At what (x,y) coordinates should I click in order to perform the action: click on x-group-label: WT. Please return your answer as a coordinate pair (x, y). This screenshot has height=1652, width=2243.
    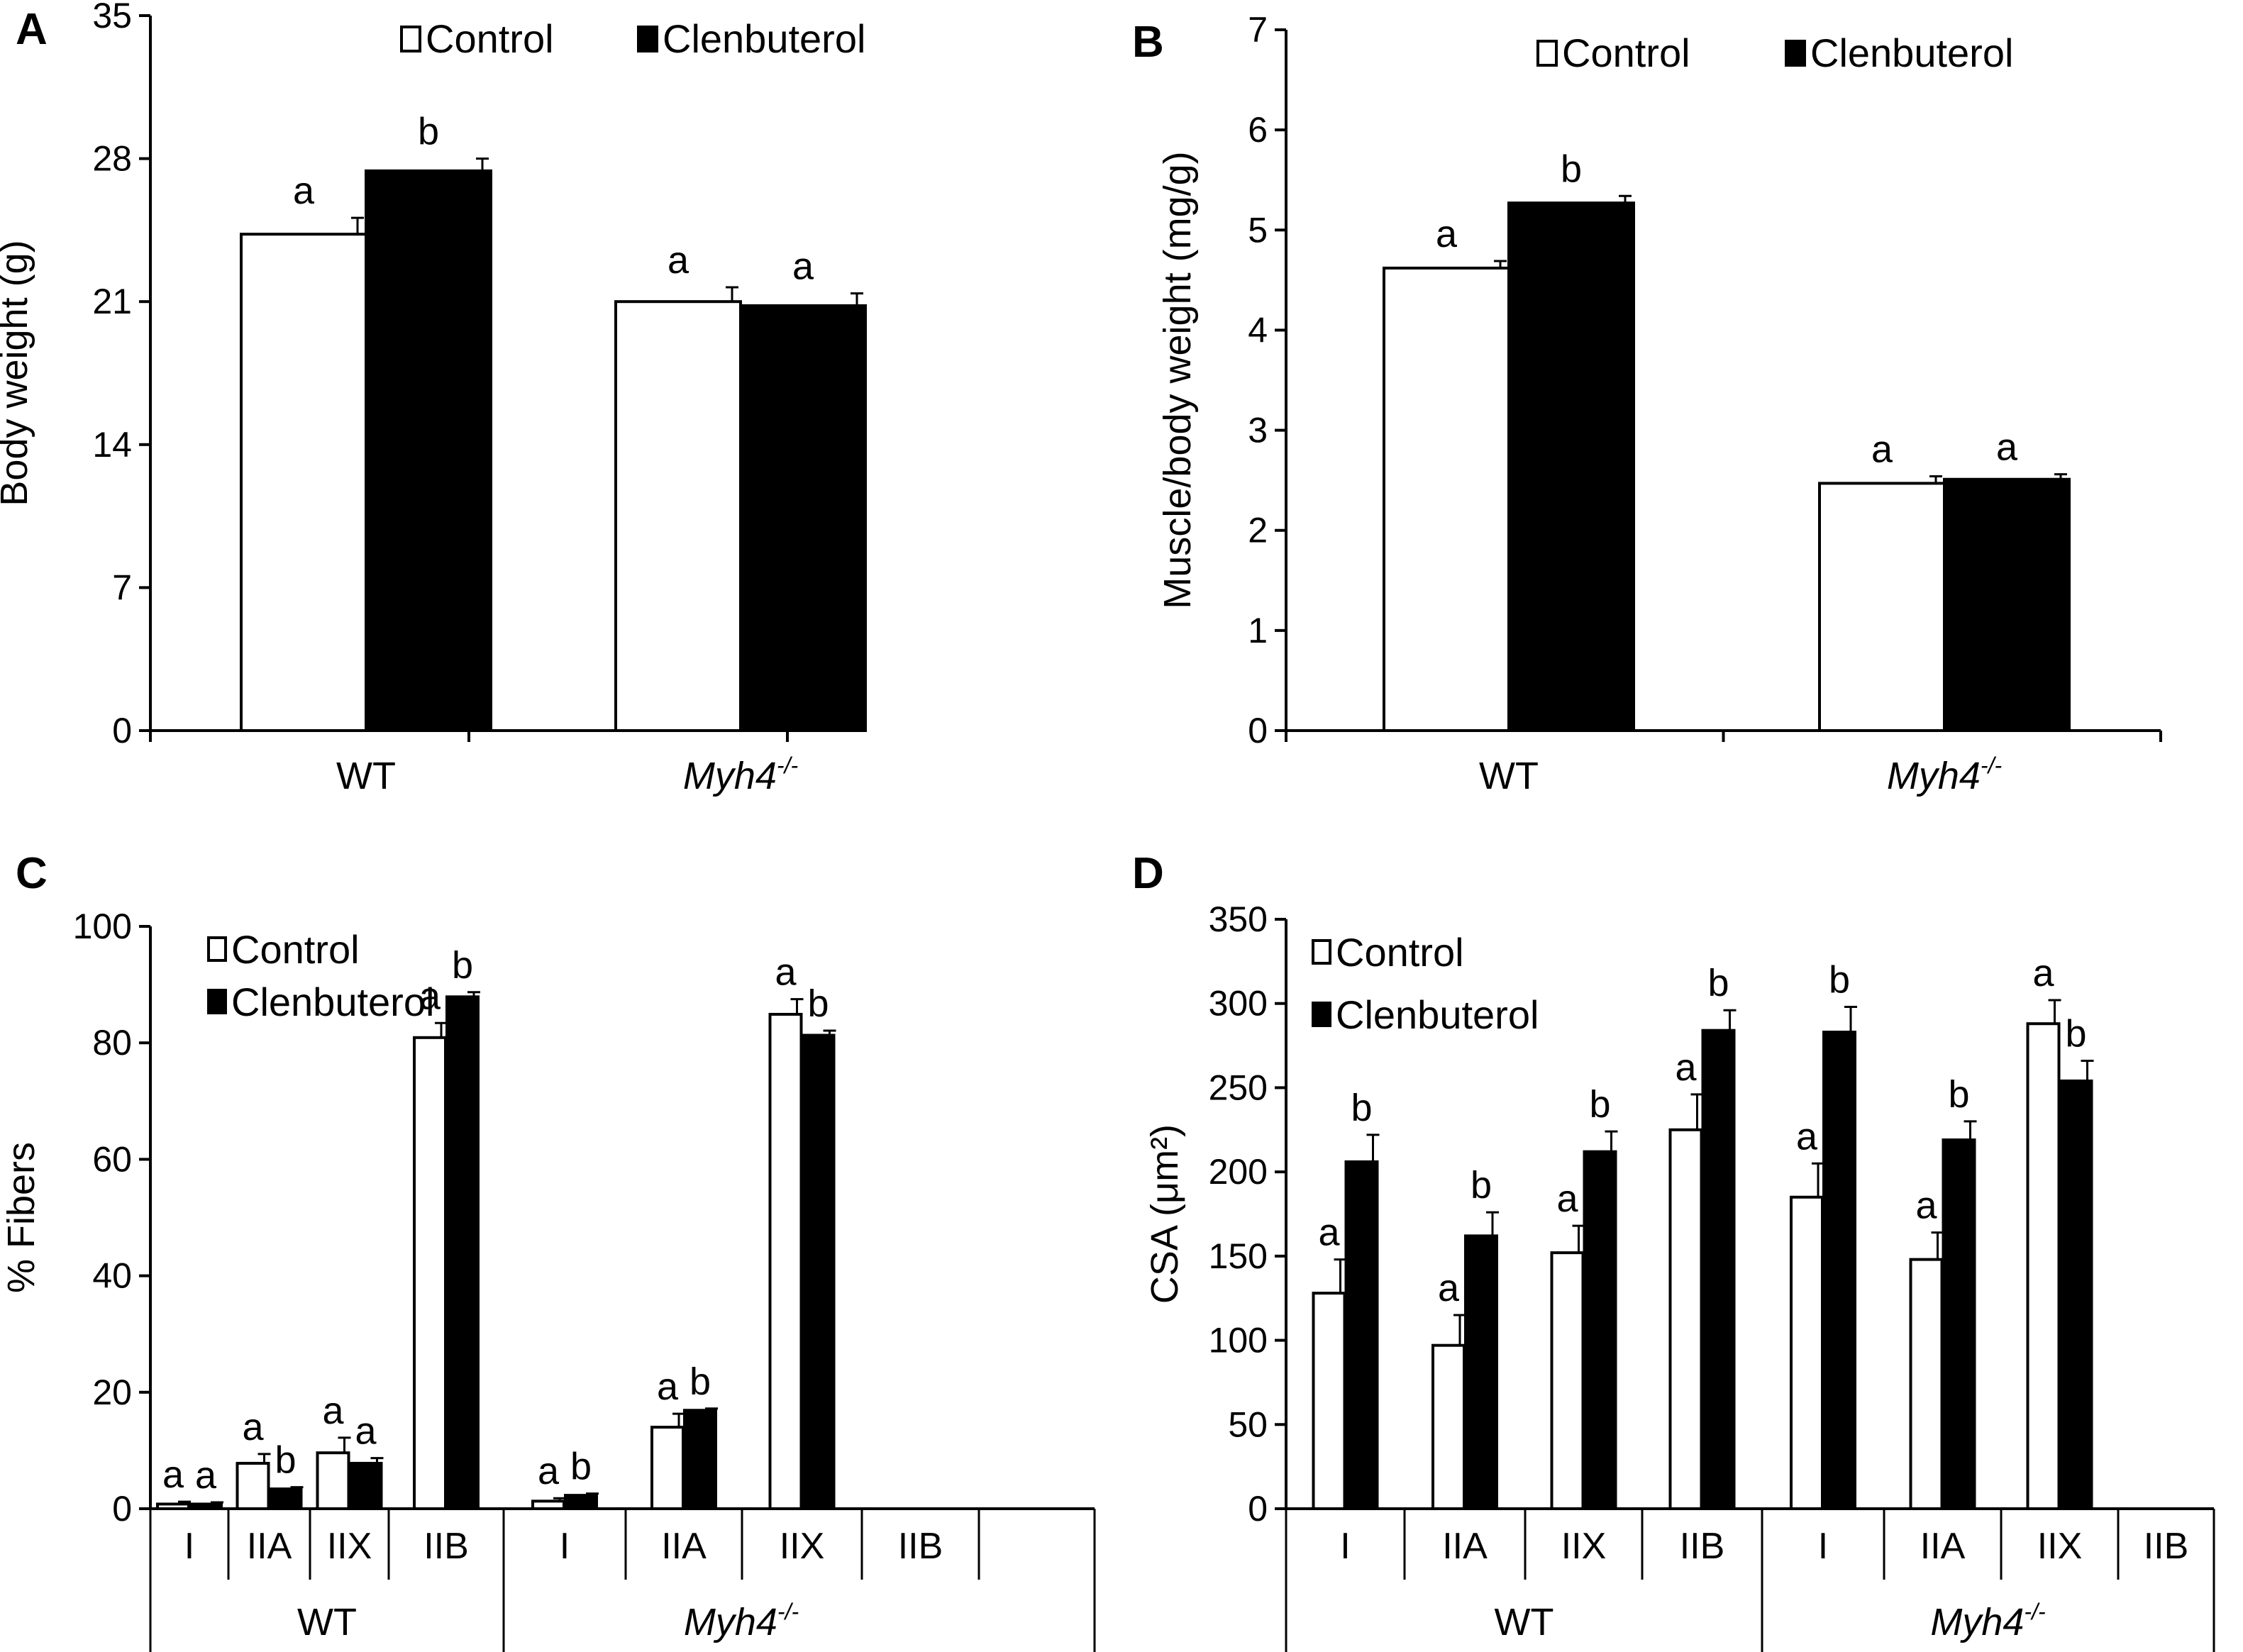
    Looking at the image, I should click on (1524, 1622).